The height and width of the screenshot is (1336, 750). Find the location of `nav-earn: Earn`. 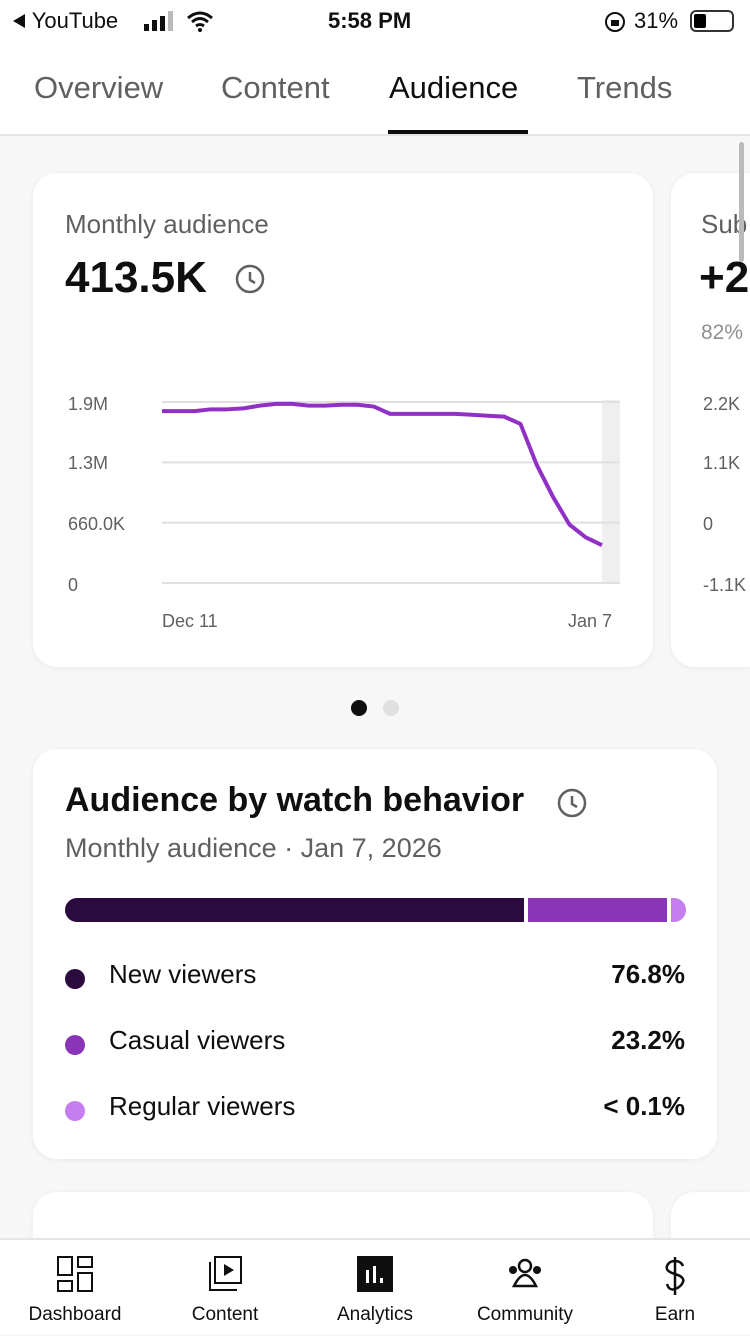

nav-earn: Earn is located at coordinates (675, 1288).